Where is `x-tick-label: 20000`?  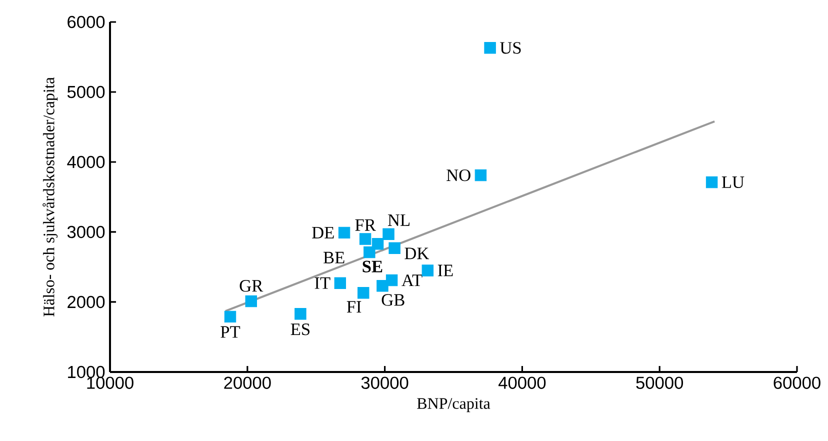 x-tick-label: 20000 is located at coordinates (247, 382).